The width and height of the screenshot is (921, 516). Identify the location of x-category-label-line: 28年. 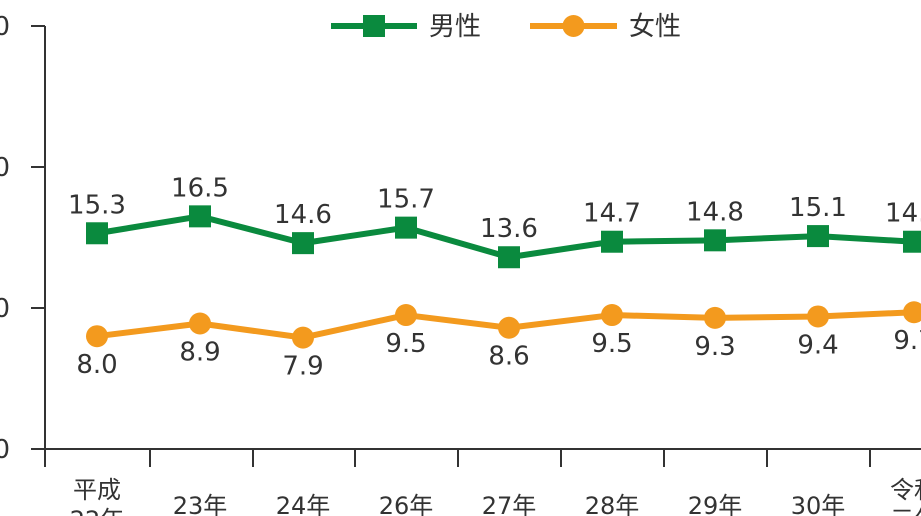
(612, 504).